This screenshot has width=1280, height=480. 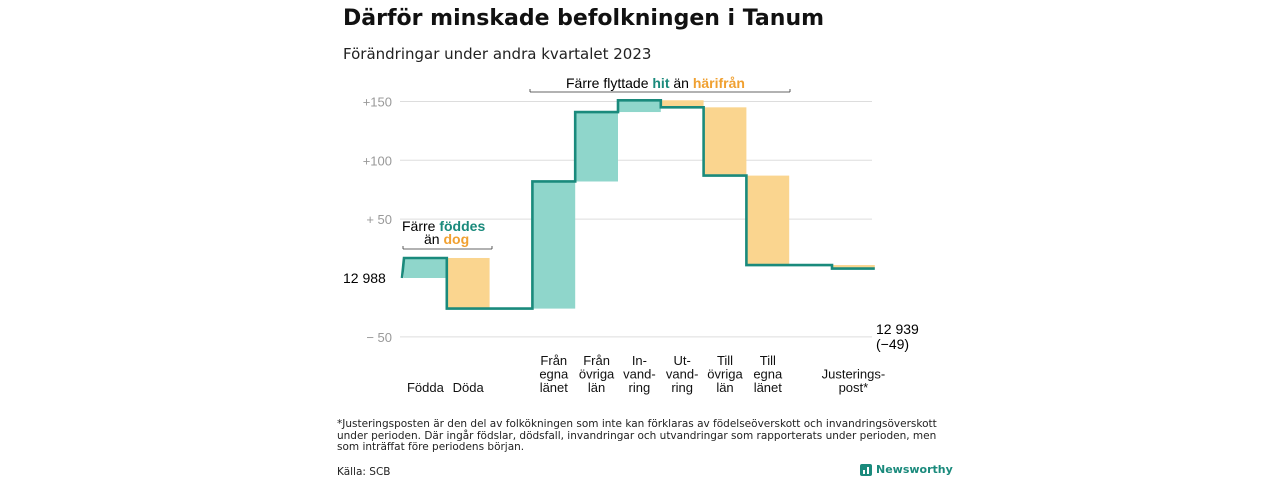 I want to click on y-tick-label: − 50, so click(x=379, y=337).